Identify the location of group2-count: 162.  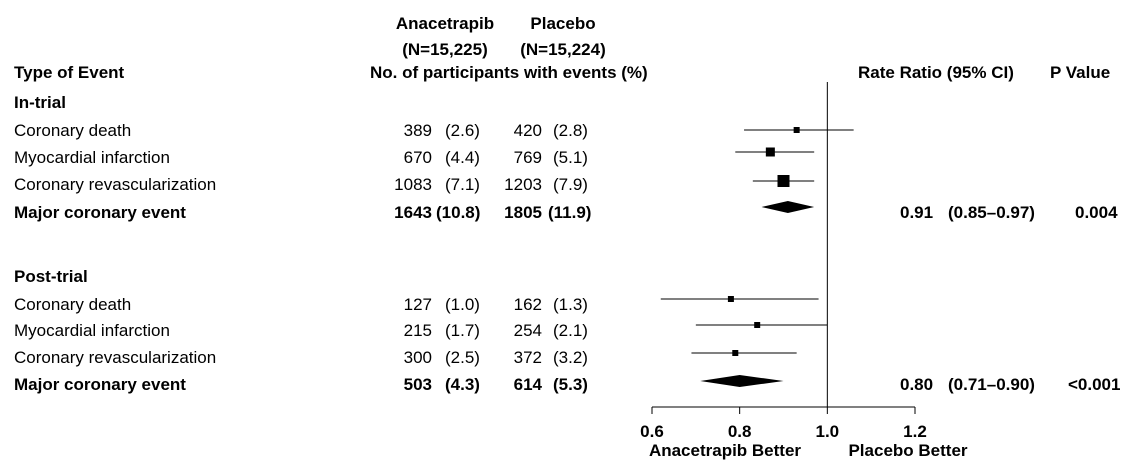
(527, 304).